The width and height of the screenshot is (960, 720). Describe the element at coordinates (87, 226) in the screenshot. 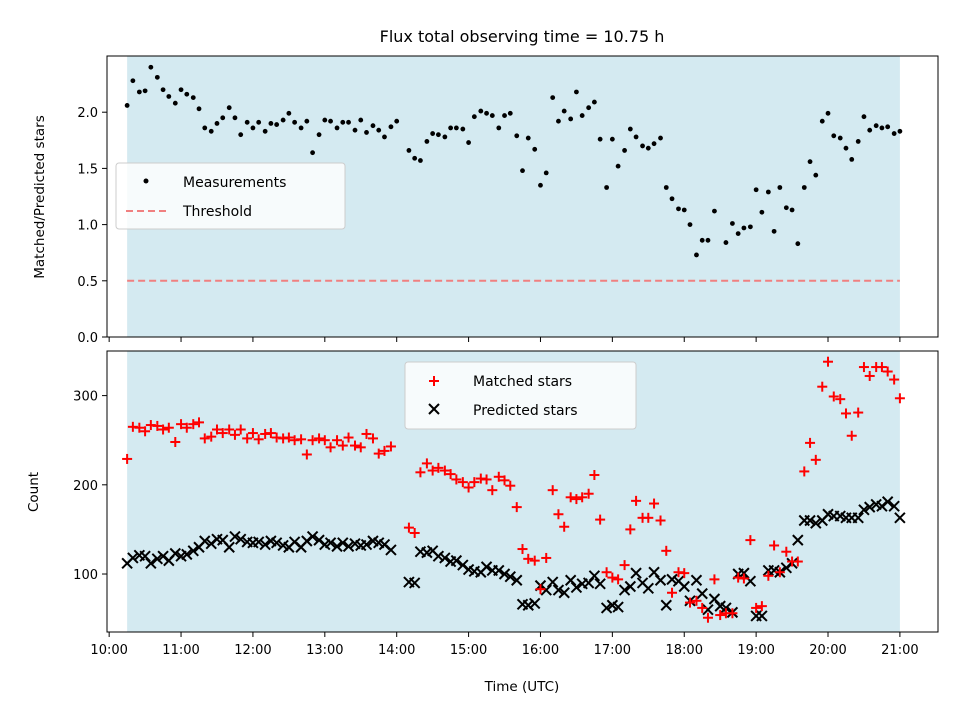

I see `y-tick-label: 1.0` at that location.